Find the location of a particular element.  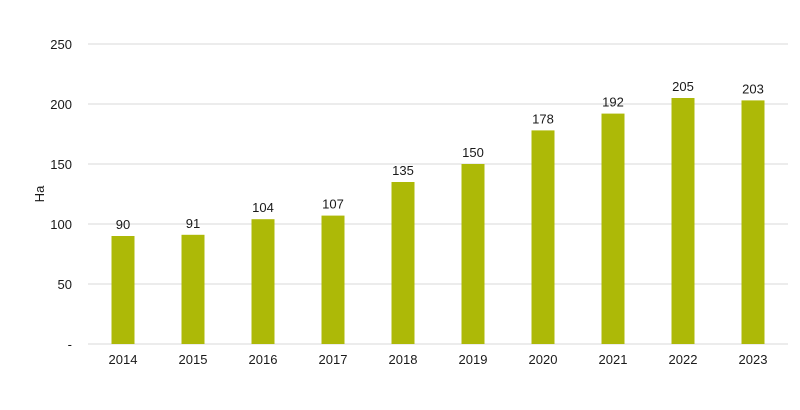

x-tick-label: 2018 is located at coordinates (403, 359).